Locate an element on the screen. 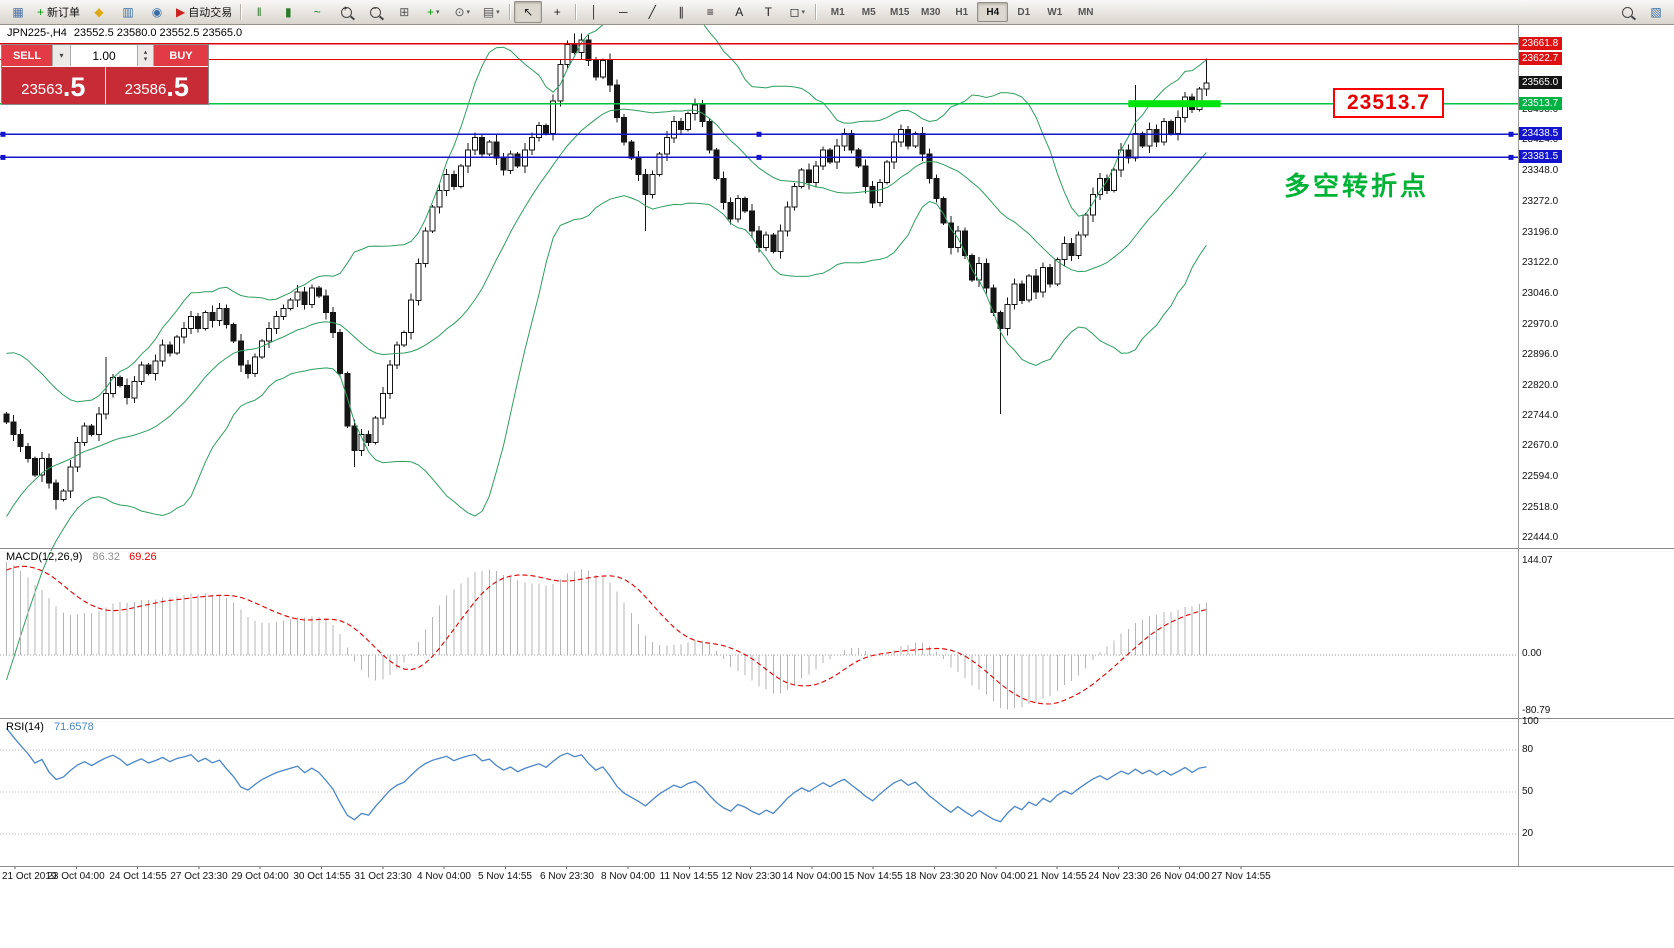 The image size is (1674, 948). bars-mode-icon: ‖ is located at coordinates (259, 12).